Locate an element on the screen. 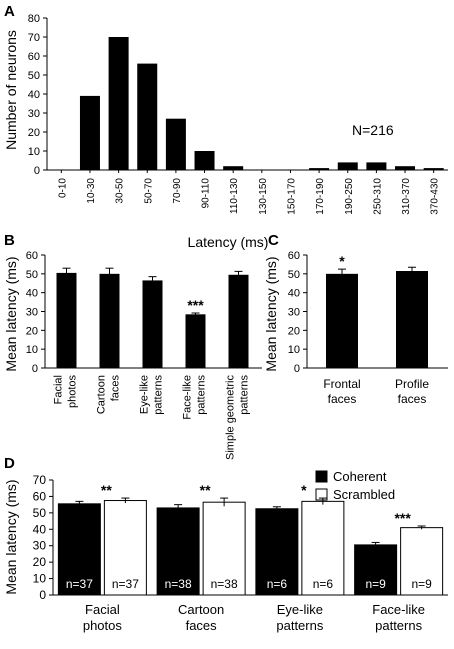 This screenshot has width=454, height=649. x-tick-label: 30-50 is located at coordinates (120, 191).